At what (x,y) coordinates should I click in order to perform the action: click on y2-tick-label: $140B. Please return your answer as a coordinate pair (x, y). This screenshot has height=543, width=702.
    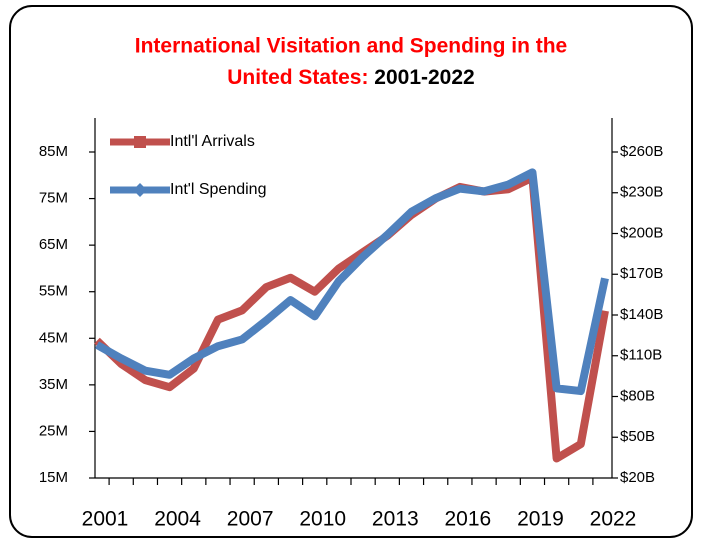
    Looking at the image, I should click on (641, 314).